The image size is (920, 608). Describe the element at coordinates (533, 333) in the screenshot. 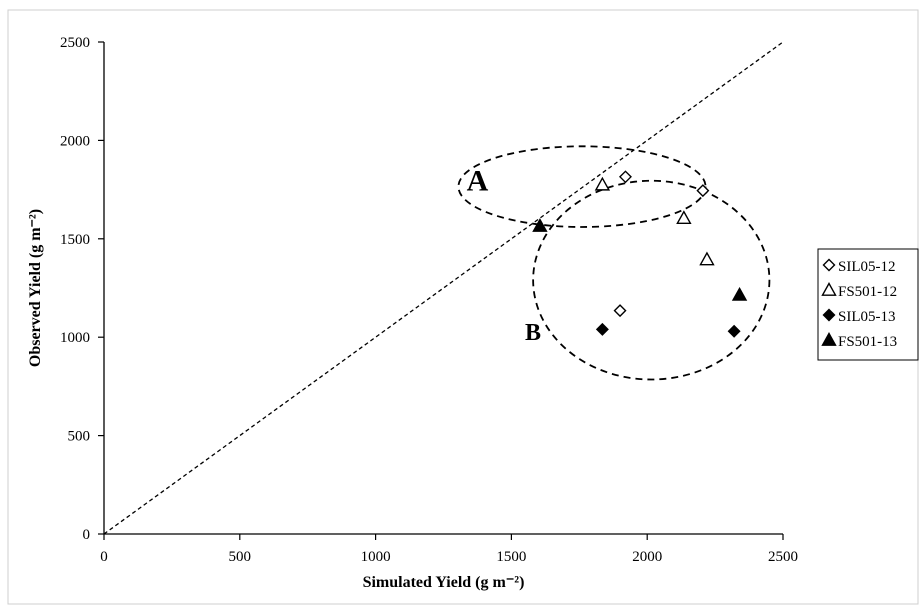

I see `cluster-label-b: B` at that location.